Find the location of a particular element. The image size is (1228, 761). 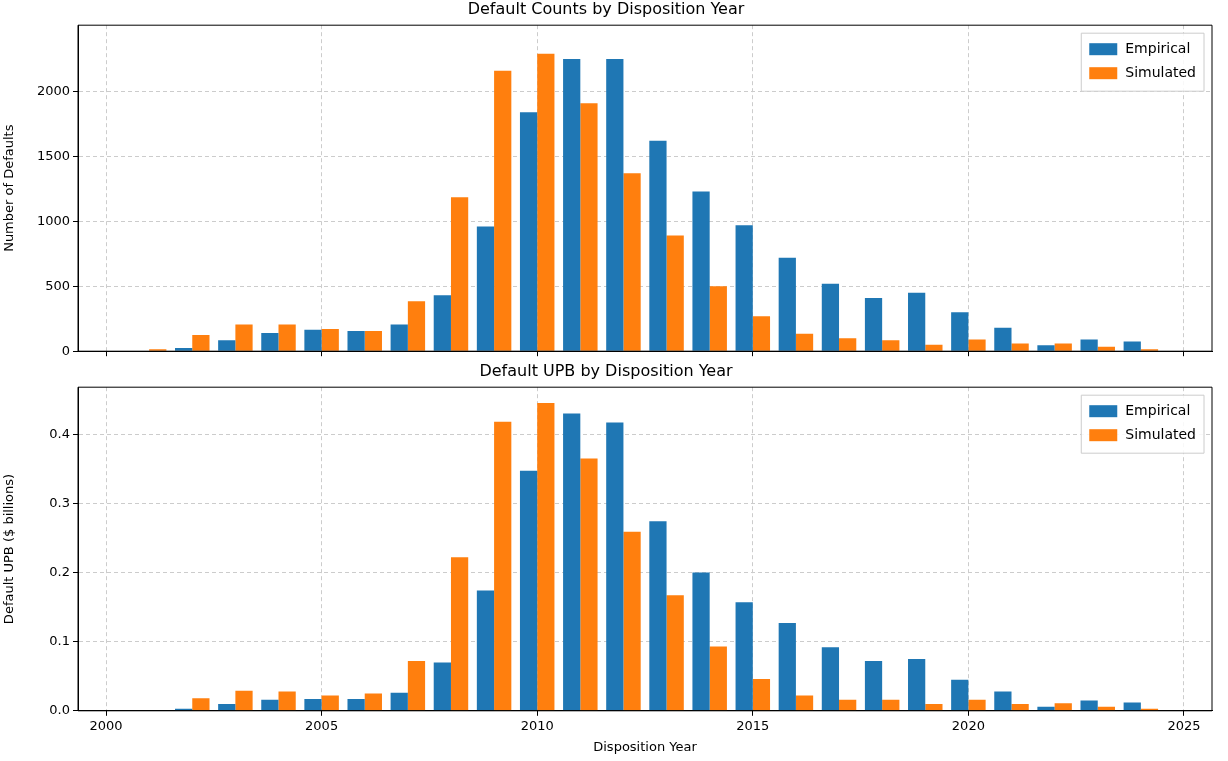

x-tick-label: 2025 is located at coordinates (1184, 725).